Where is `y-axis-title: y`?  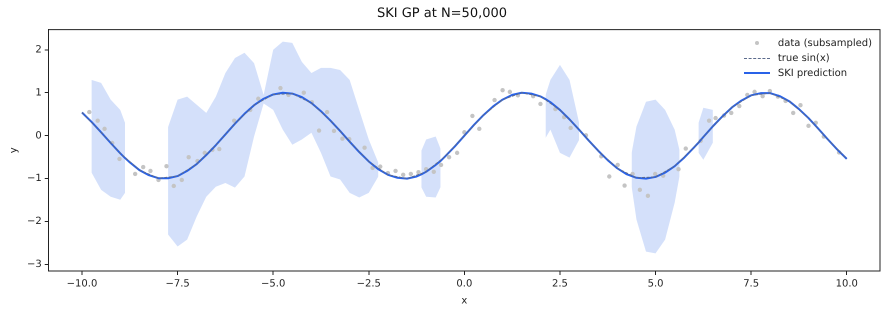
y-axis-title: y is located at coordinates (14, 150).